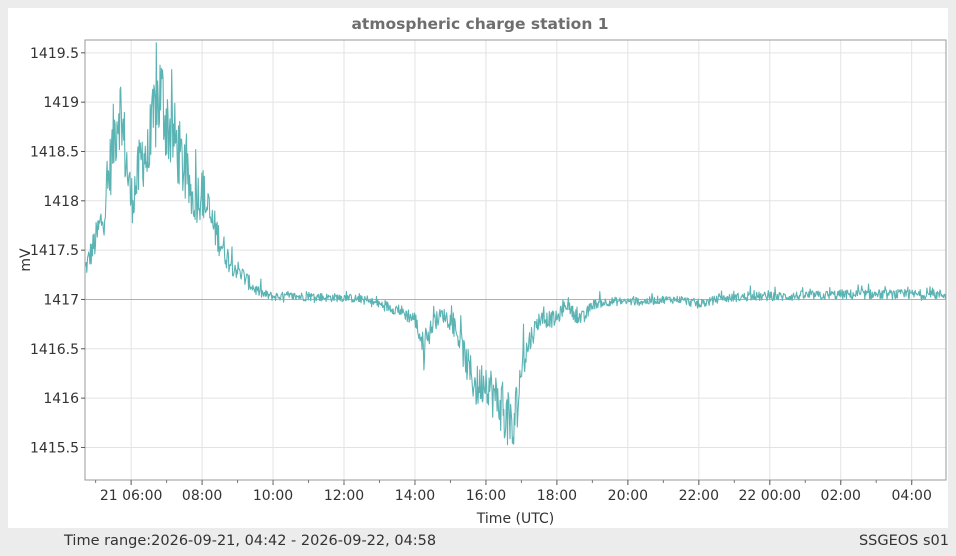 This screenshot has width=956, height=556. What do you see at coordinates (273, 496) in the screenshot?
I see `x-tick-label: 10:00` at bounding box center [273, 496].